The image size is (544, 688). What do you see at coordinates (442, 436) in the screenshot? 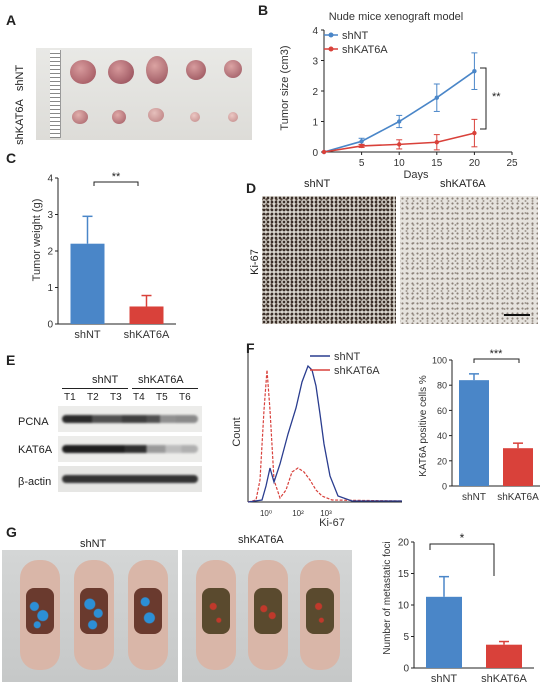
I see `y-tick-label: 40` at bounding box center [442, 436].